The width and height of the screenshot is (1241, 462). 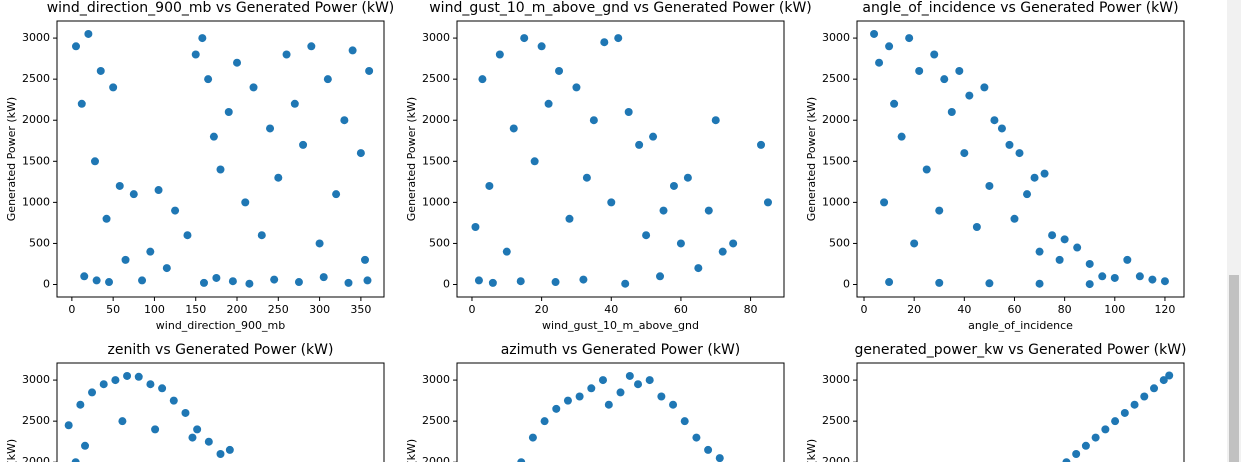 What do you see at coordinates (1020, 412) in the screenshot?
I see `axes-frame` at bounding box center [1020, 412].